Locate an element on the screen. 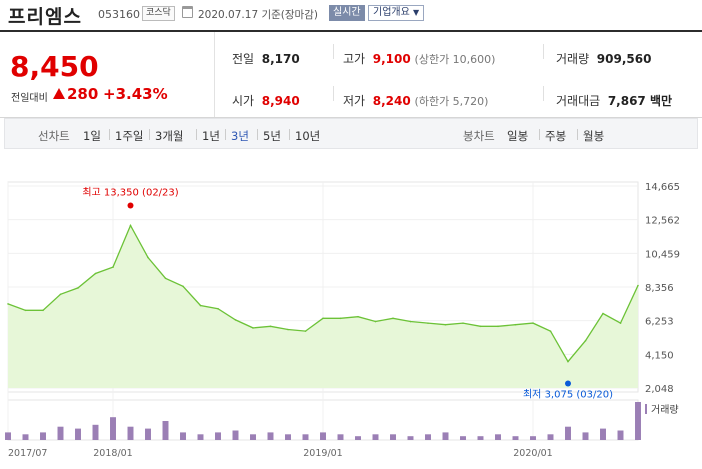 This screenshot has height=469, width=702. stat-high: 고가 9,100 (상한가 10,600) is located at coordinates (419, 58).